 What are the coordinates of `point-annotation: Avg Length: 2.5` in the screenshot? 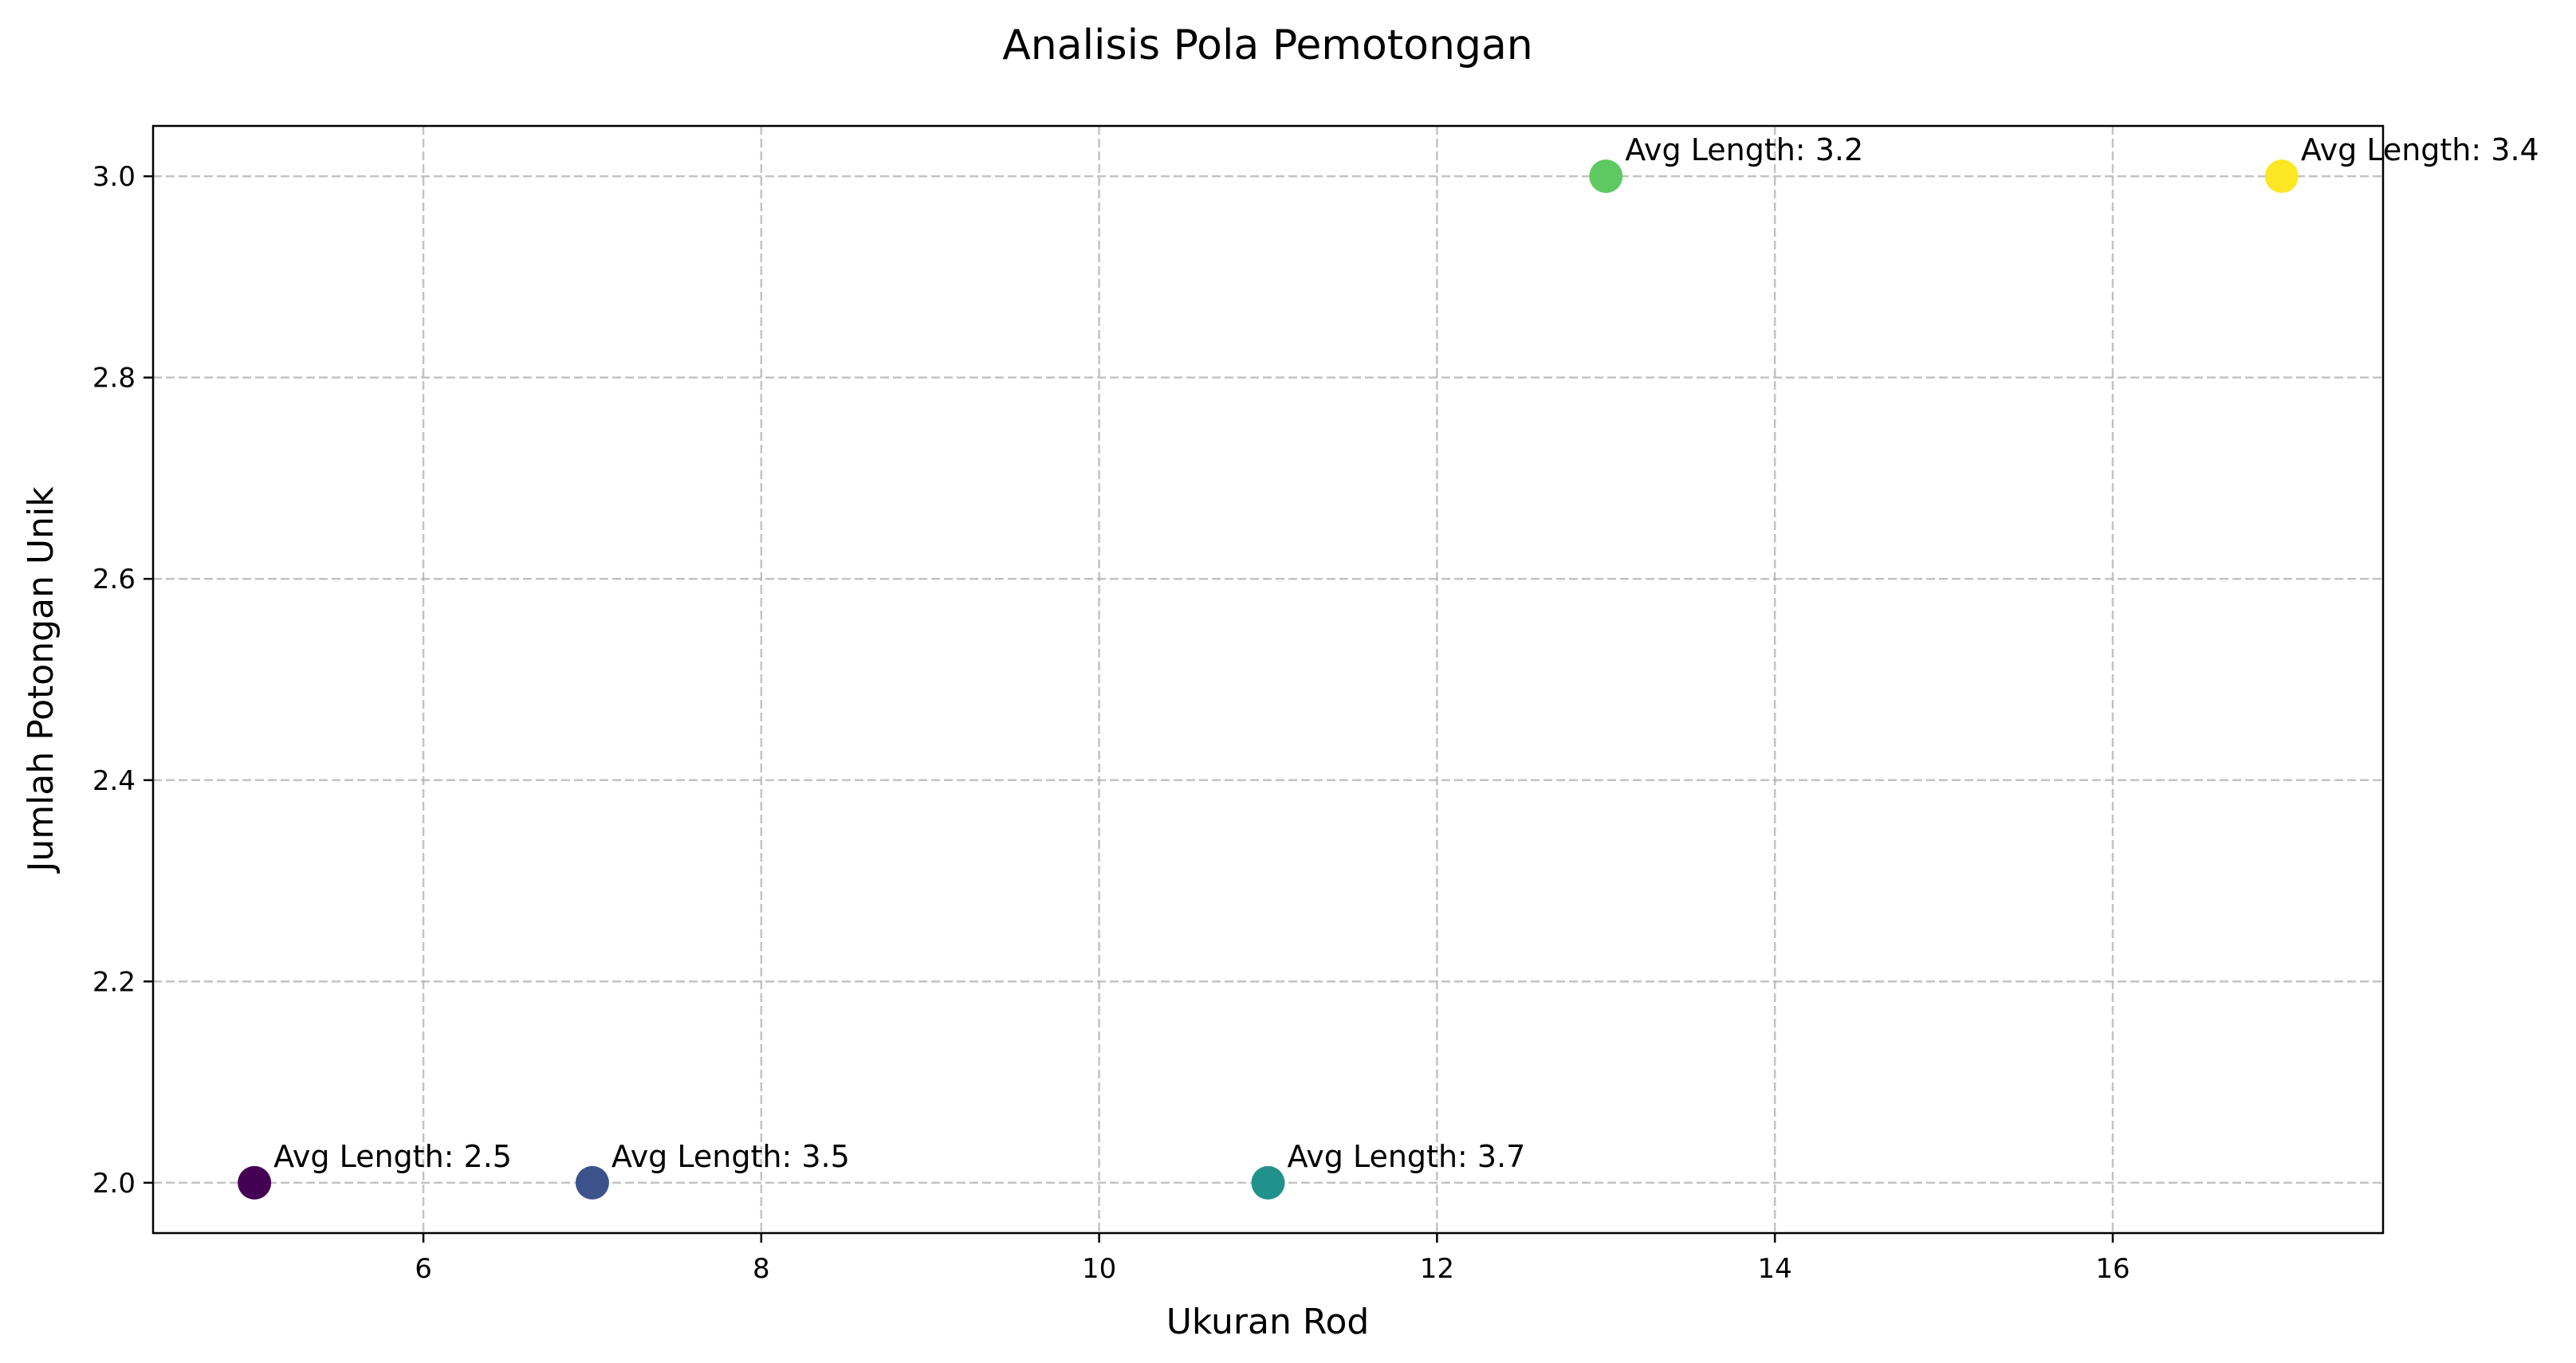 It's located at (393, 1156).